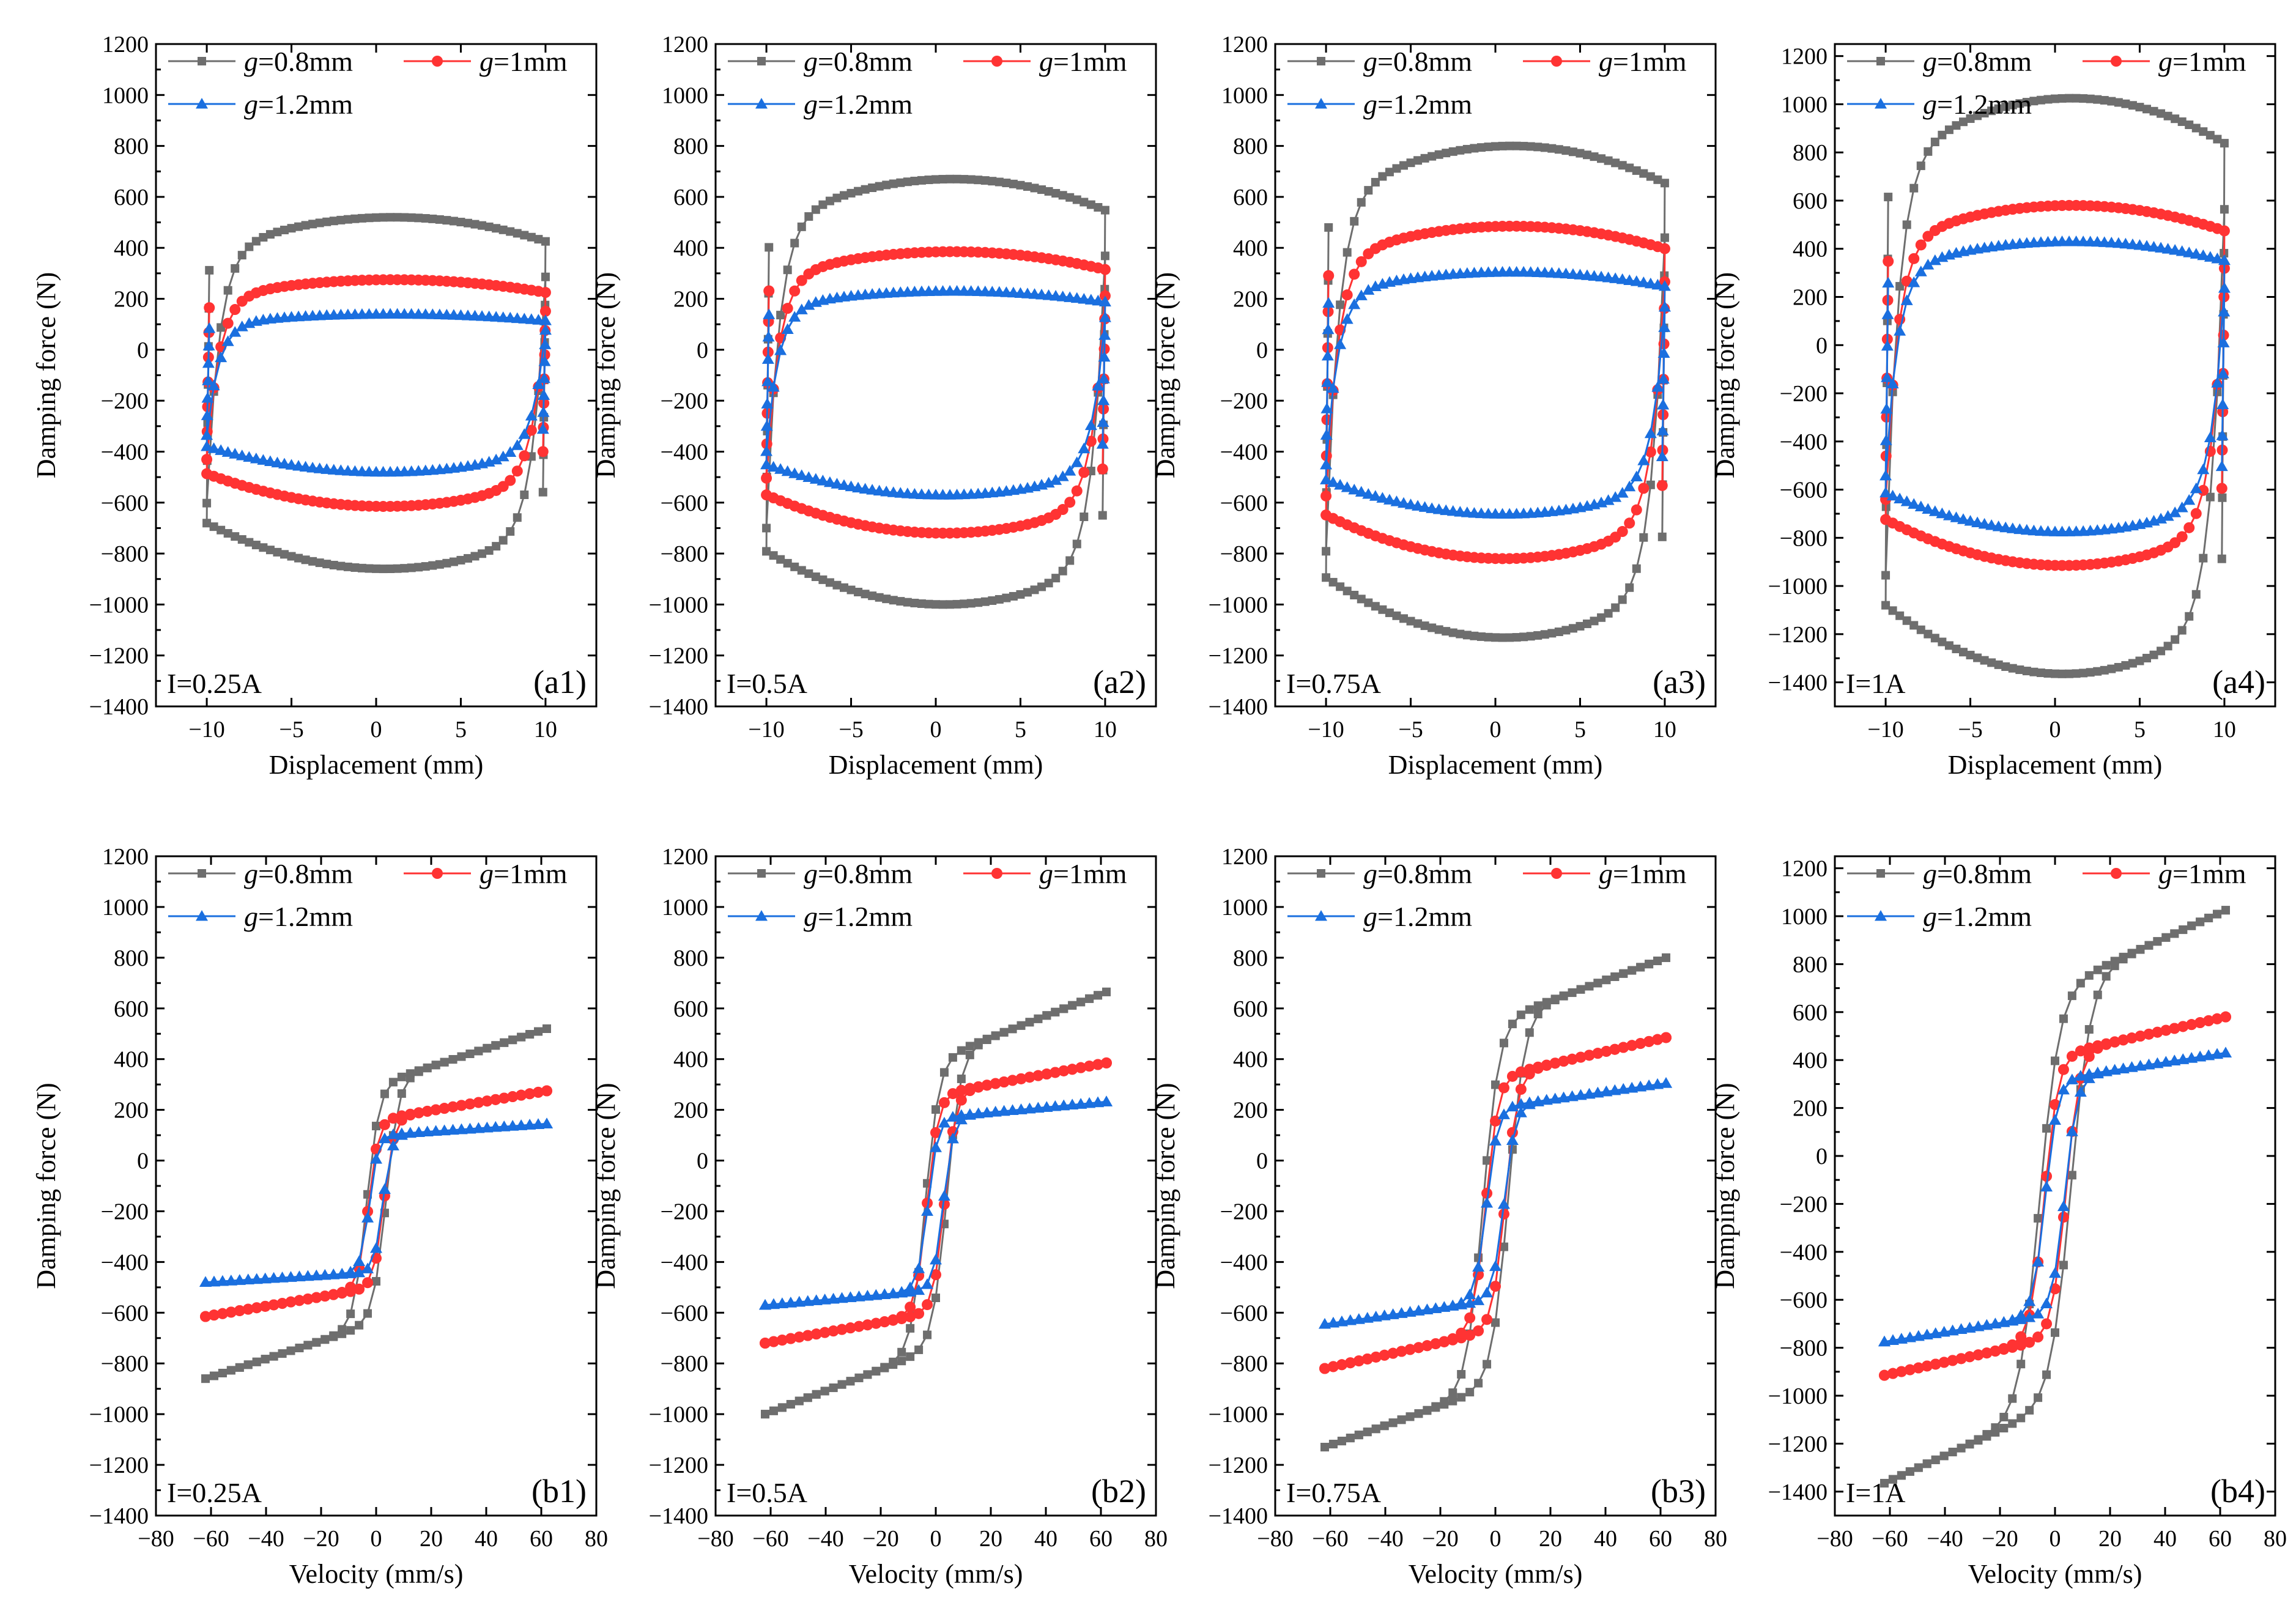  I want to click on y-tick-label: −400, so click(1244, 1263).